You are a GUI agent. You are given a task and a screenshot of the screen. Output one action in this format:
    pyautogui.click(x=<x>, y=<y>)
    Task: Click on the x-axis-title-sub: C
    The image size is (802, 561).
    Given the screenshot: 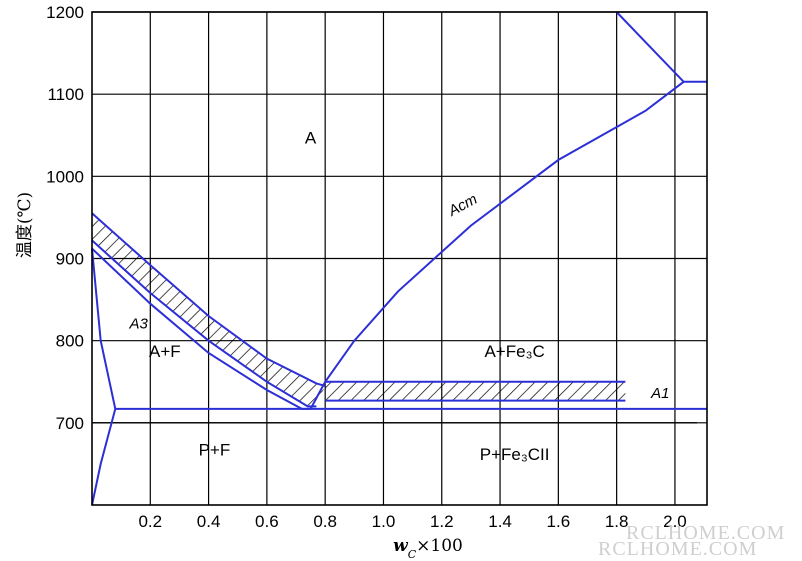 What is the action you would take?
    pyautogui.click(x=412, y=554)
    